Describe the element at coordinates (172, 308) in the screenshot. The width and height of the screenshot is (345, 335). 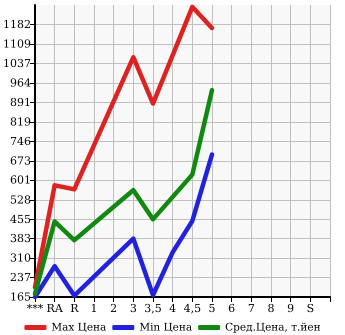
I see `x-tick-label: 4` at that location.